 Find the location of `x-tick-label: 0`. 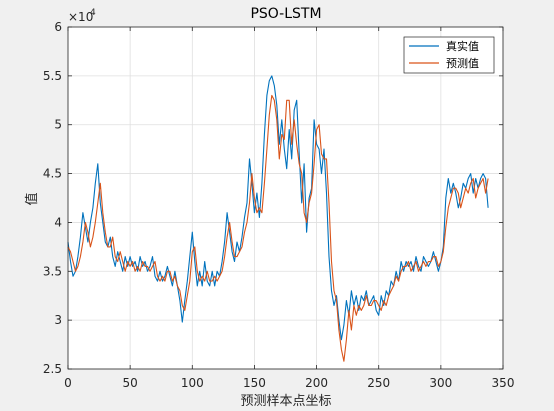

x-tick-label: 0 is located at coordinates (68, 383).